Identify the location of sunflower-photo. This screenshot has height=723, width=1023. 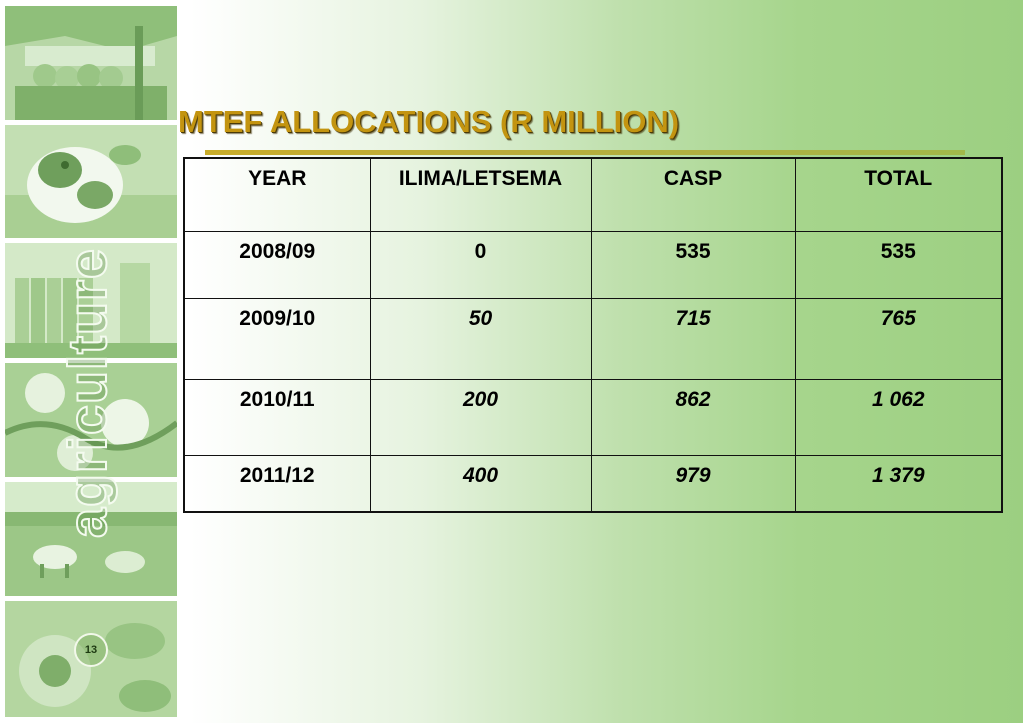
(91, 659).